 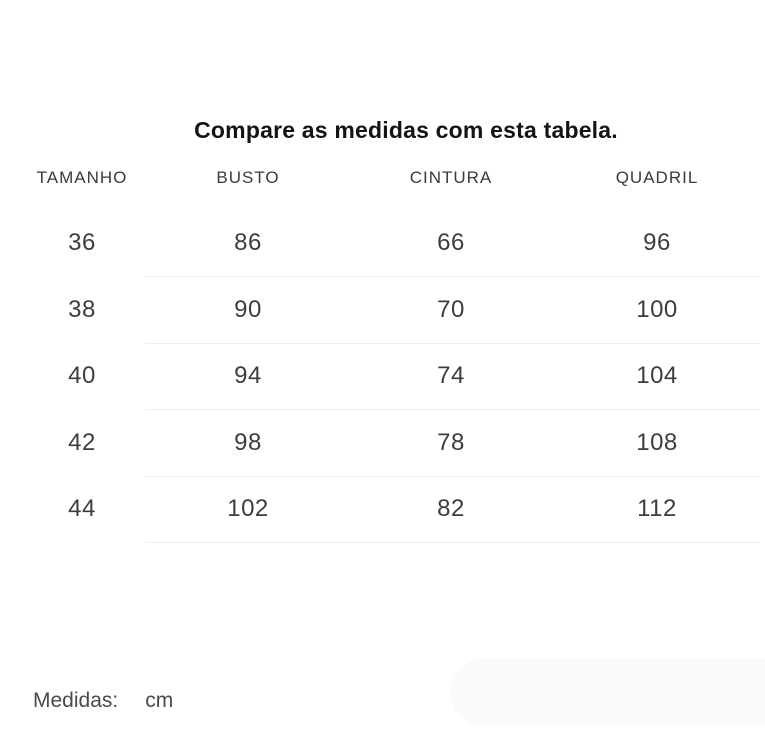 I want to click on waist-cell: 74, so click(x=451, y=375).